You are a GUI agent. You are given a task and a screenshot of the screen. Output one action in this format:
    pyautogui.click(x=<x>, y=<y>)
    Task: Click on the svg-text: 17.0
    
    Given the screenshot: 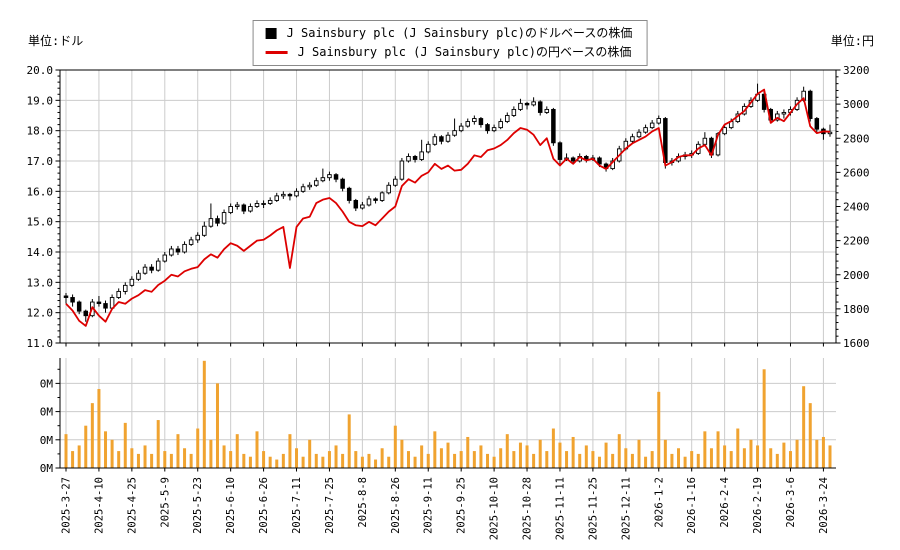 What is the action you would take?
    pyautogui.click(x=40, y=161)
    